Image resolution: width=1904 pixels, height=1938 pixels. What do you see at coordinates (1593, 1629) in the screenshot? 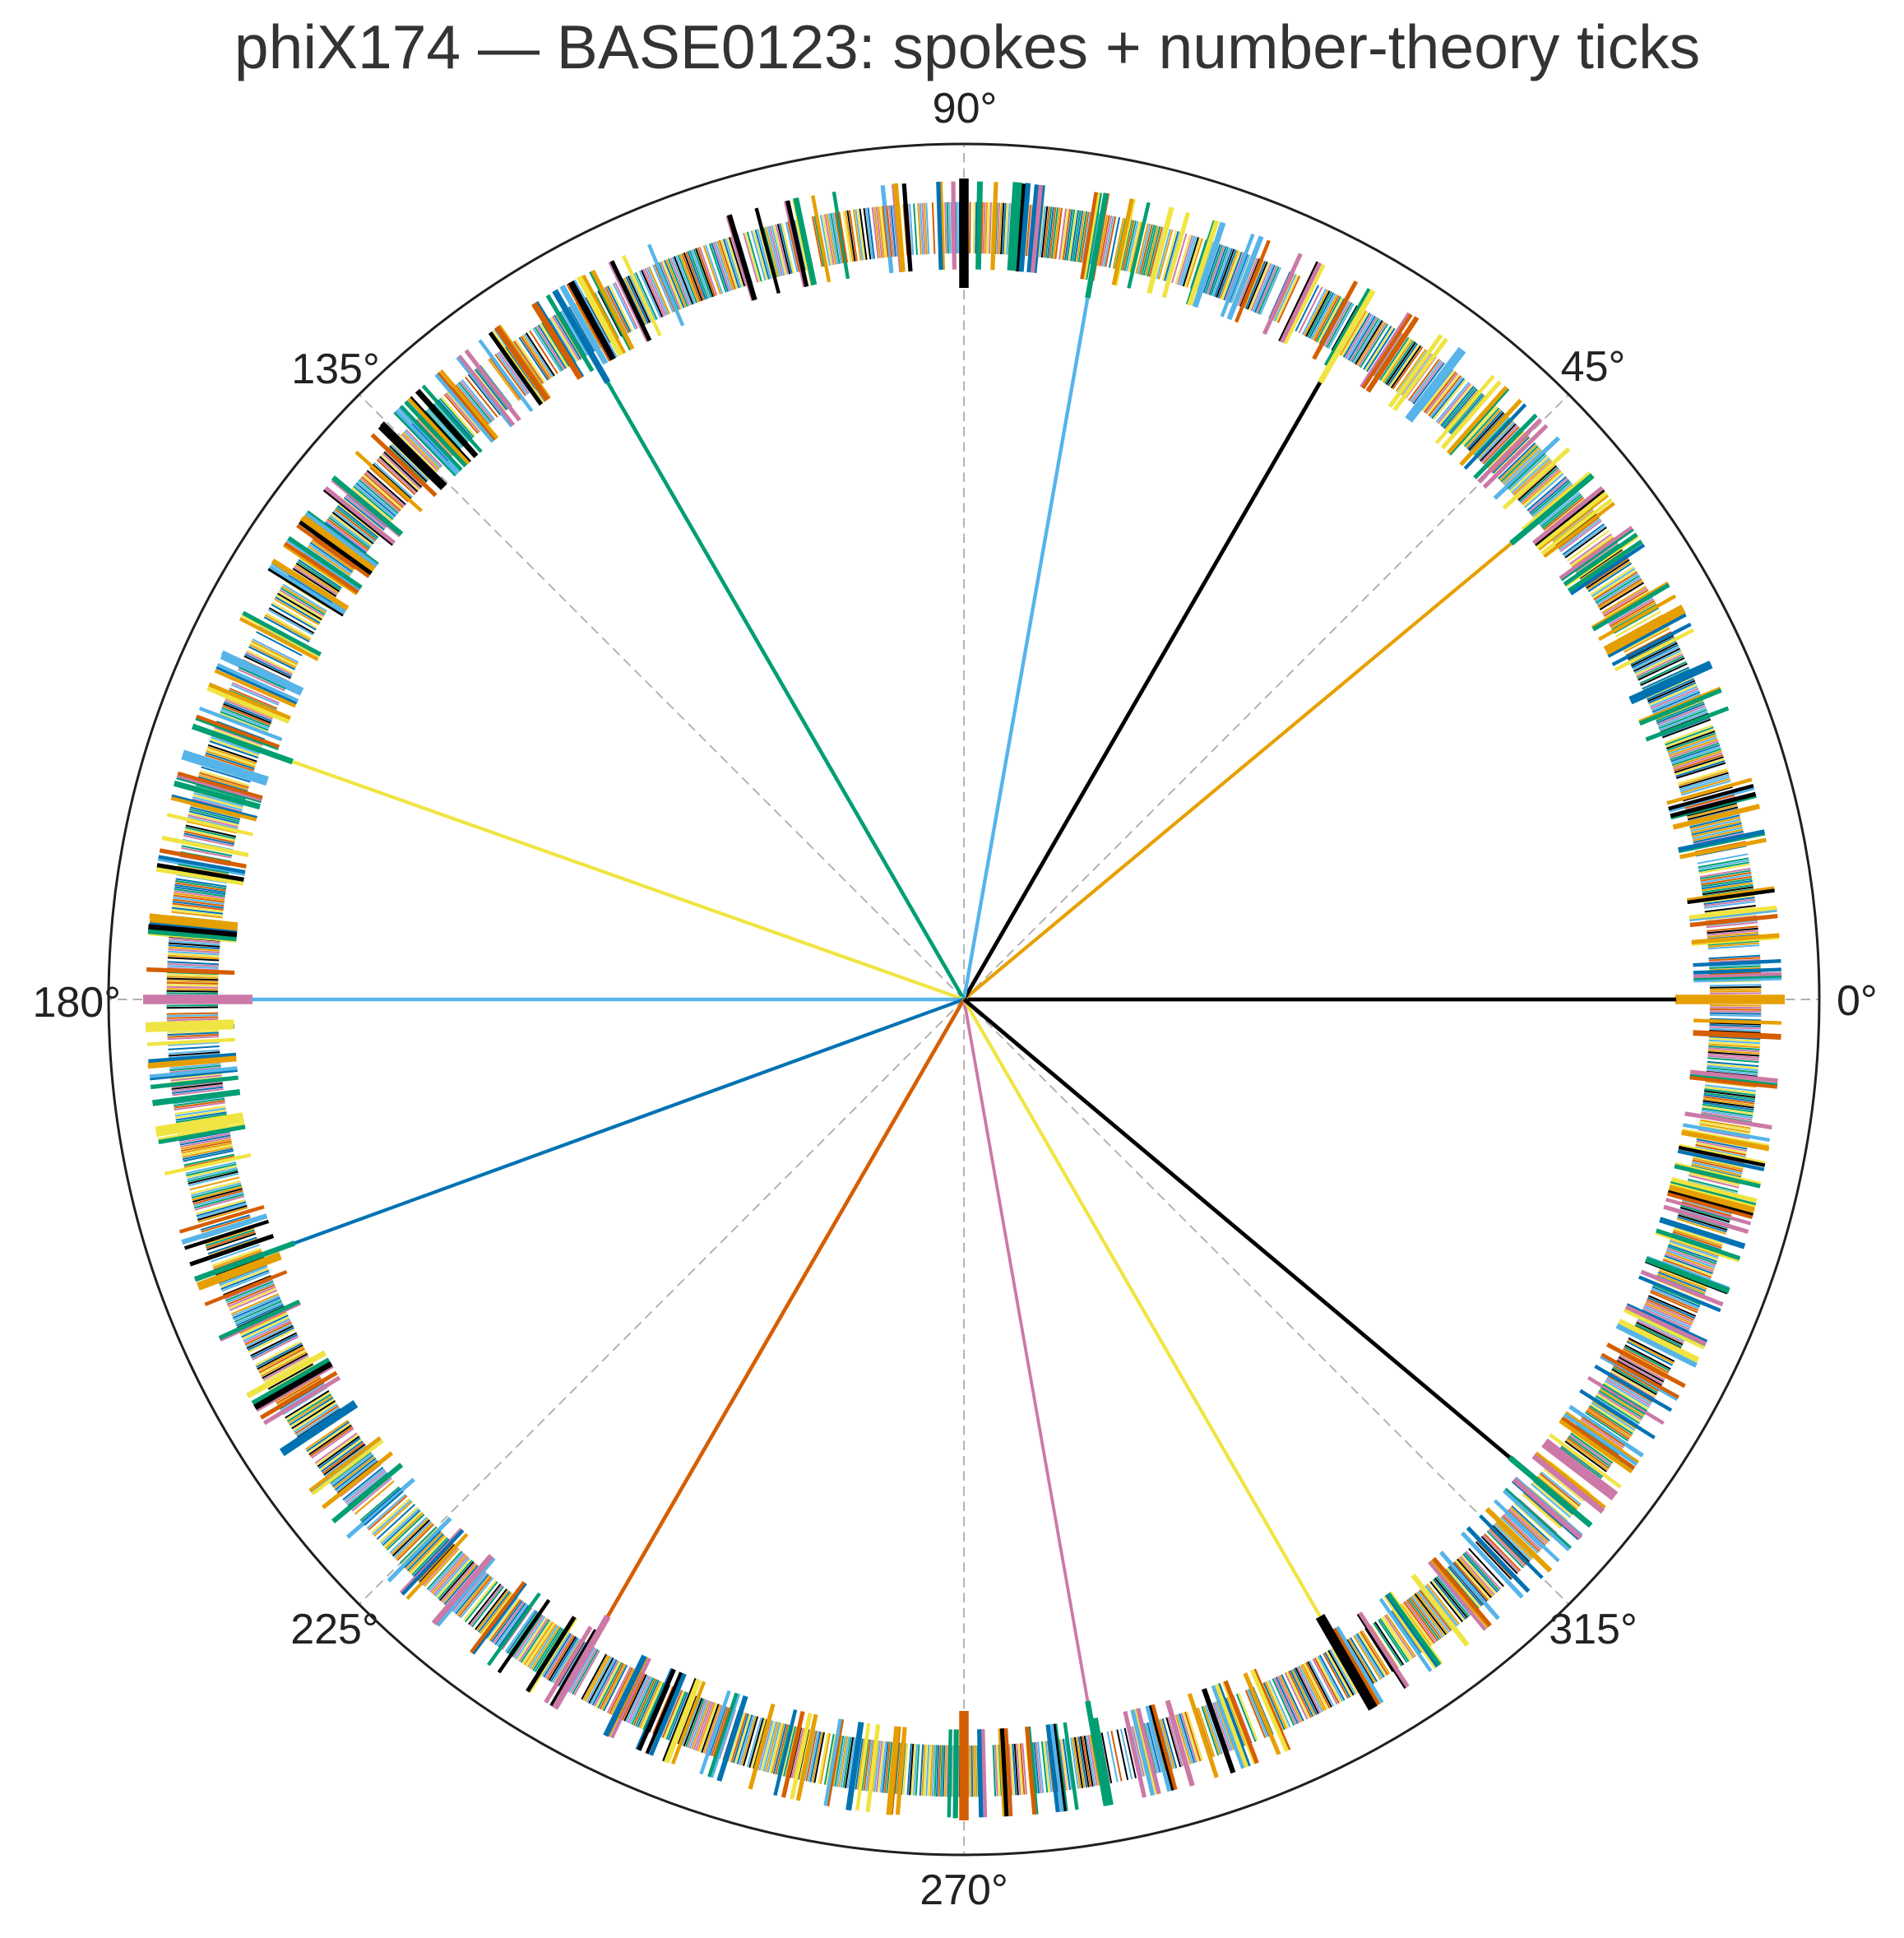
I see `svg-text: 315°` at bounding box center [1593, 1629].